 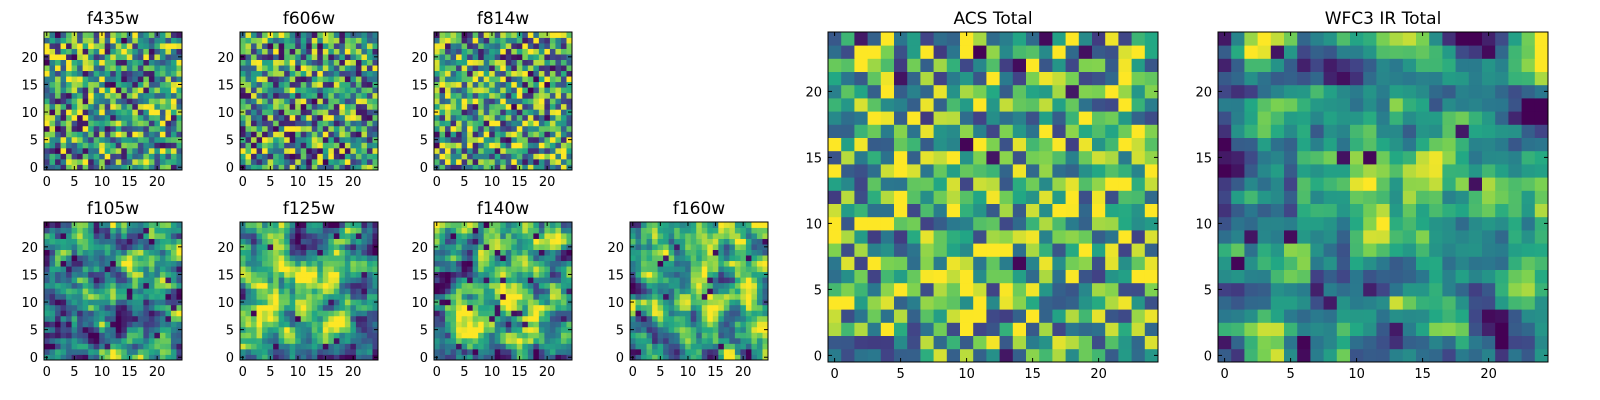 What do you see at coordinates (270, 372) in the screenshot?
I see `x-tick-label: 5` at bounding box center [270, 372].